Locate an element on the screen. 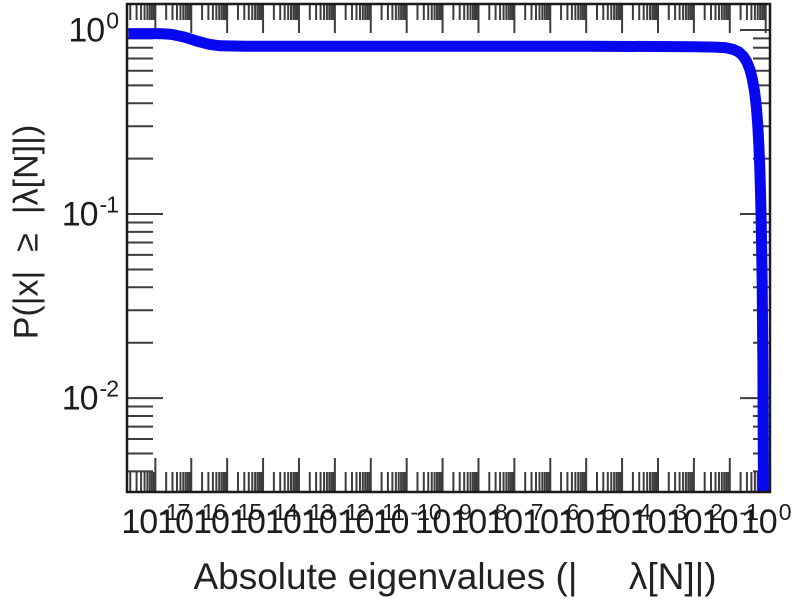 The image size is (798, 600). x-tick-label-1e-8: 10⁻⁸ is located at coordinates (478, 520).